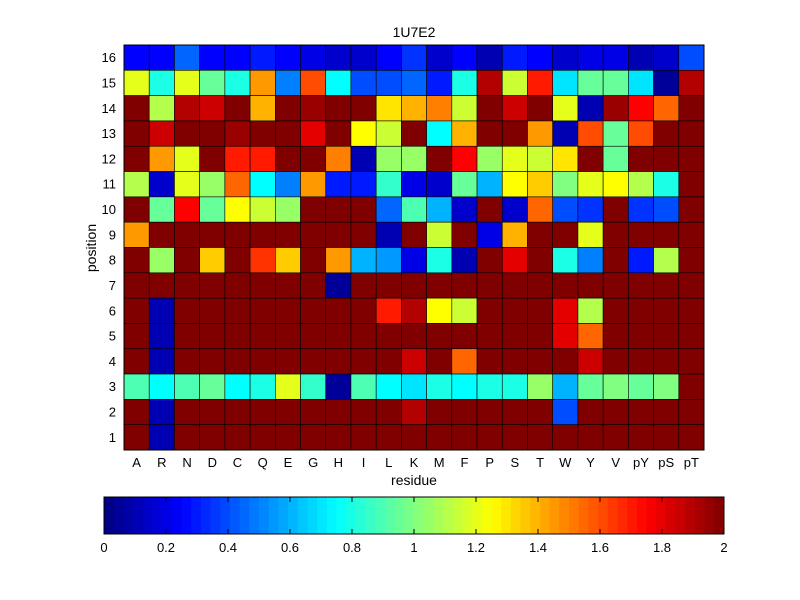 The image size is (800, 600). I want to click on x-tick-label: Q, so click(263, 462).